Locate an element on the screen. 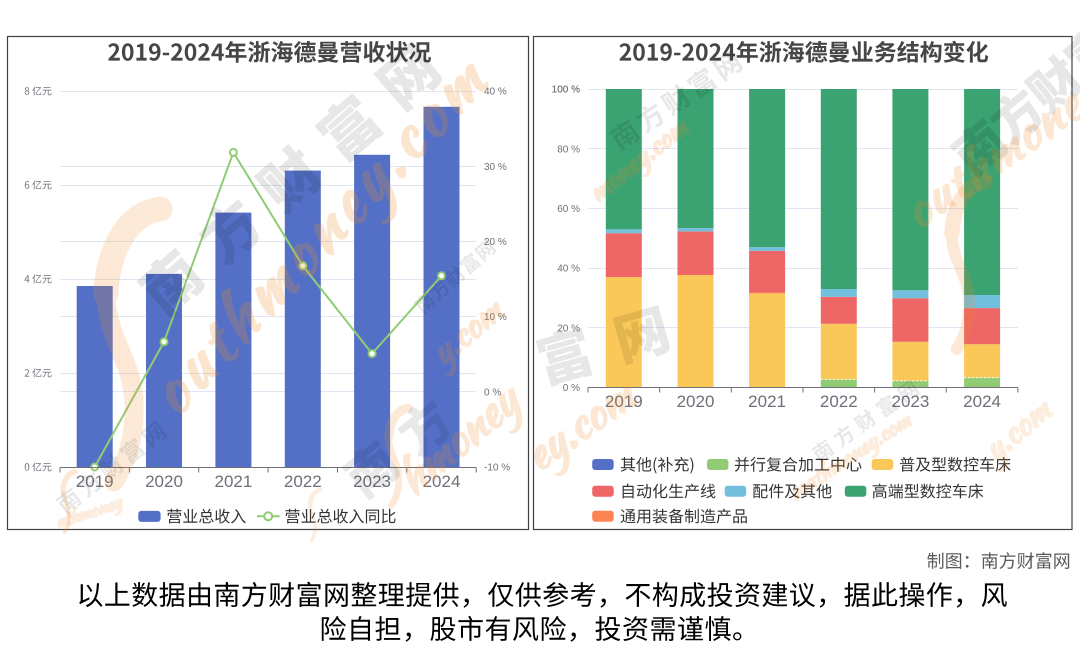  svg-text: 80 % is located at coordinates (568, 149).